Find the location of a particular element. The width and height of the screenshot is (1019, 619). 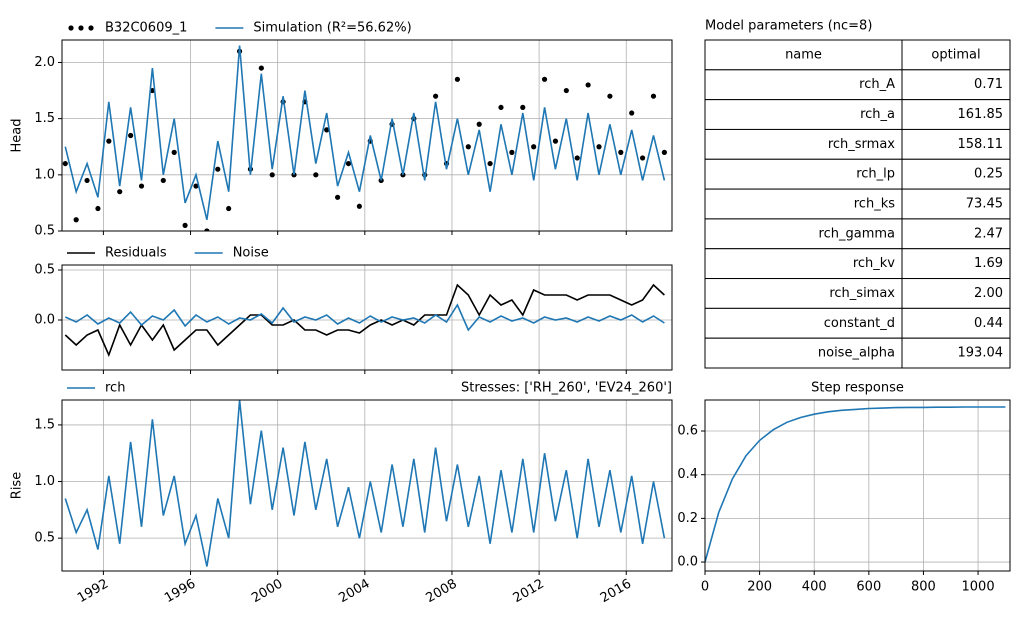

legend-label: Residuals is located at coordinates (136, 253).